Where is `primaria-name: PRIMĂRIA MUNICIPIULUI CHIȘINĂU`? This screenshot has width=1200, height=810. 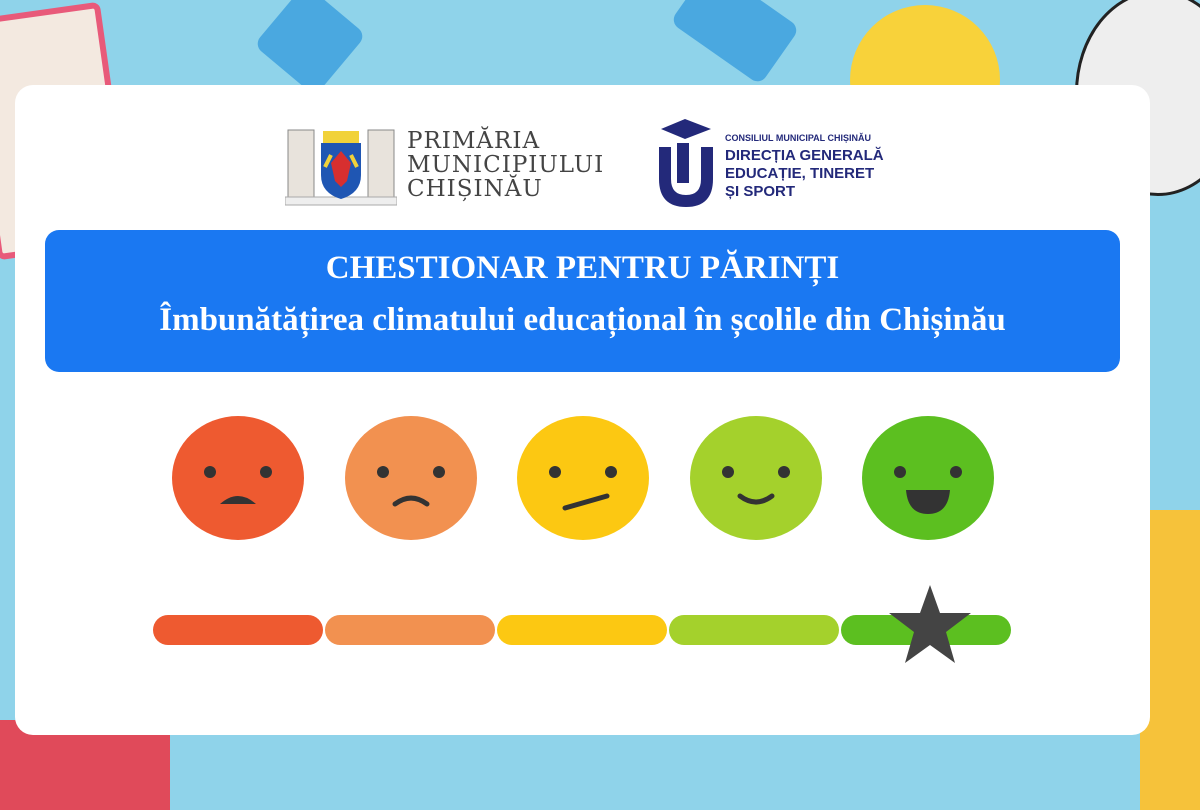 primaria-name: PRIMĂRIA MUNICIPIULUI CHIȘINĂU is located at coordinates (505, 165).